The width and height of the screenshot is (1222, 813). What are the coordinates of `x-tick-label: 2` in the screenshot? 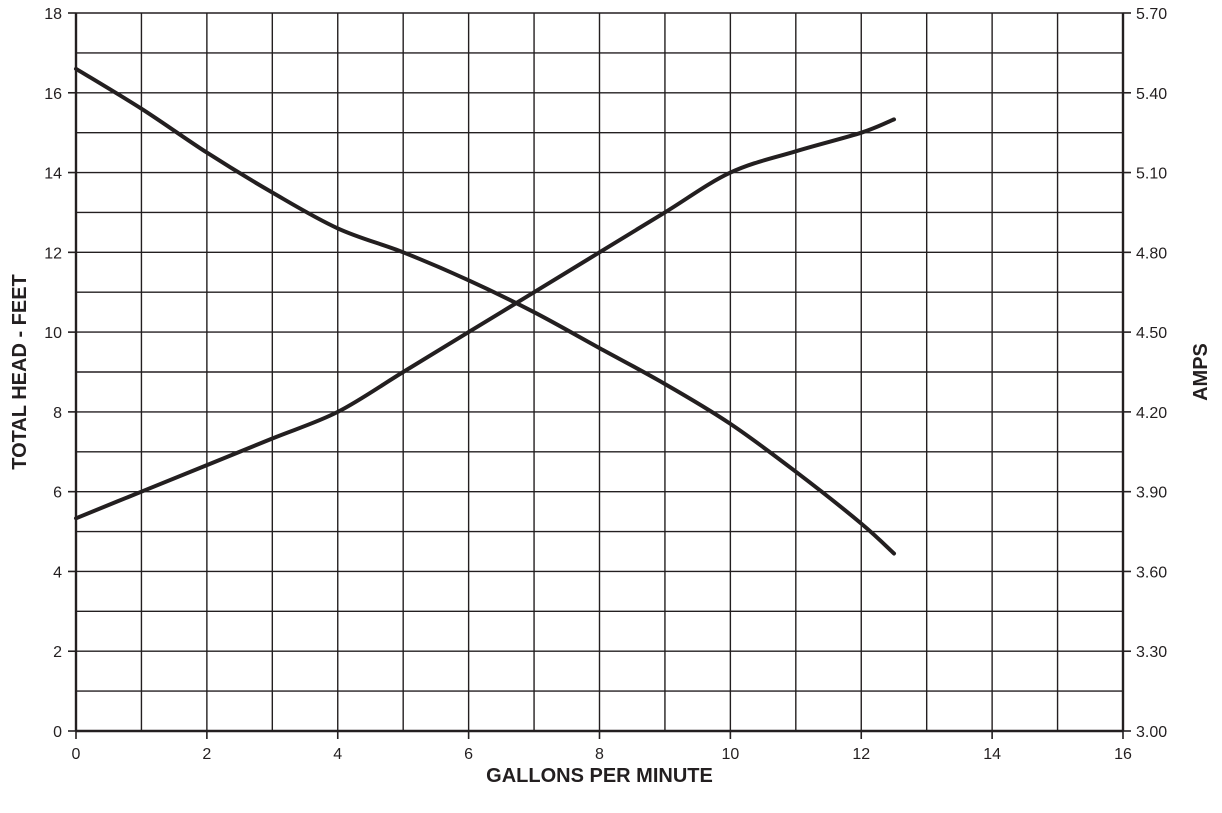 It's located at (206, 754).